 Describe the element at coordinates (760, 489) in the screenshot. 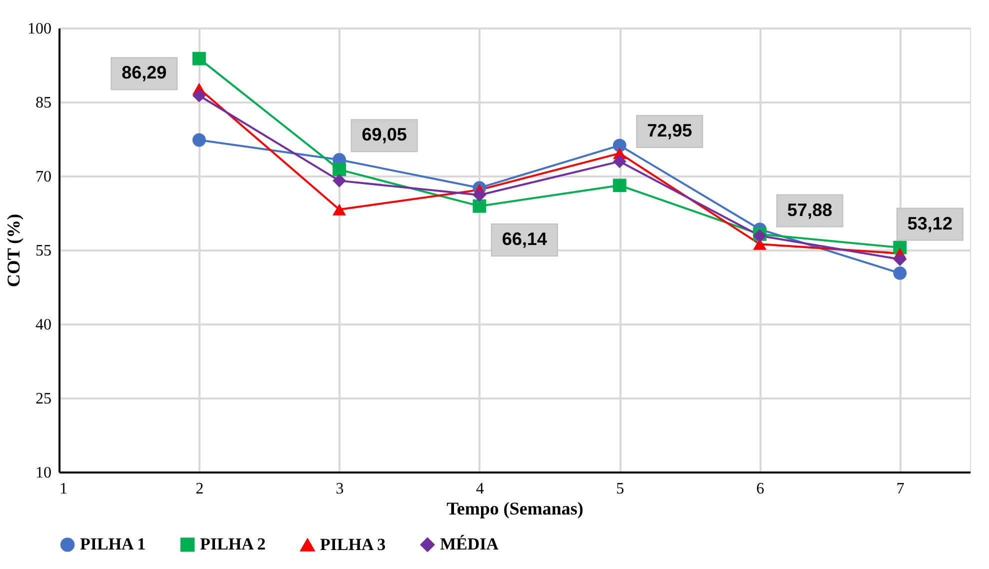

I see `x-tick-label: 6` at that location.